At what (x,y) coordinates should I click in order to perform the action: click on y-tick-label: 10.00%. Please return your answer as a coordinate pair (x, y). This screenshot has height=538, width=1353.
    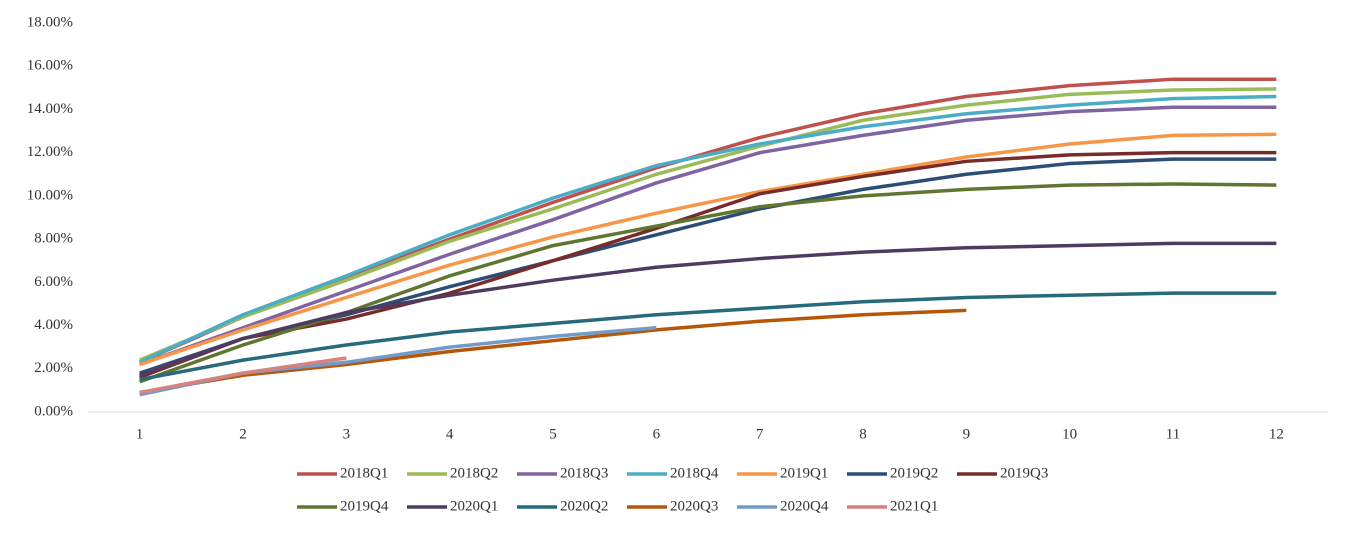
    Looking at the image, I should click on (50, 195).